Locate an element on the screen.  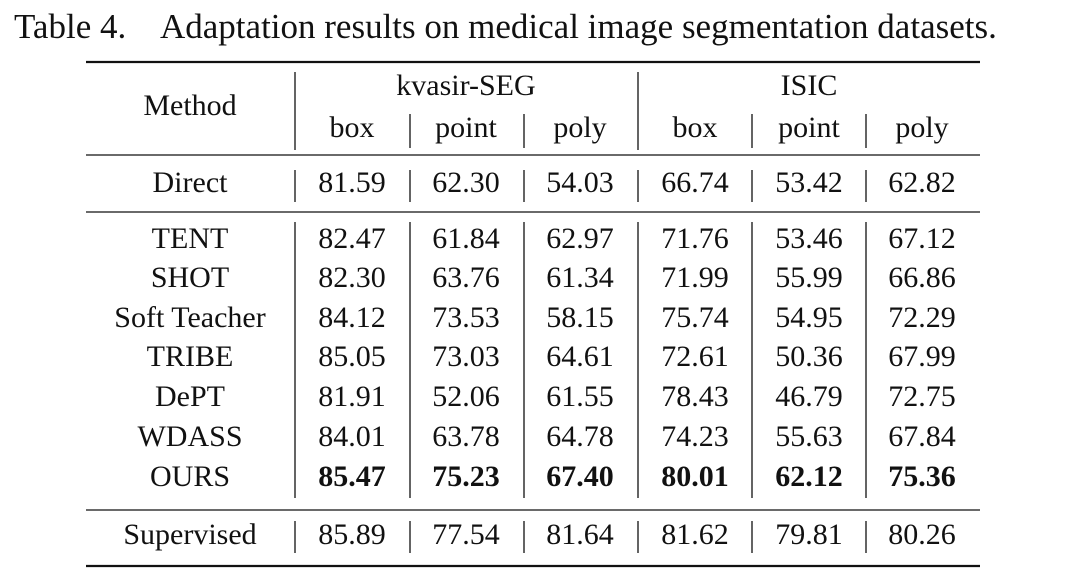
cell-value: 62.12 is located at coordinates (809, 476).